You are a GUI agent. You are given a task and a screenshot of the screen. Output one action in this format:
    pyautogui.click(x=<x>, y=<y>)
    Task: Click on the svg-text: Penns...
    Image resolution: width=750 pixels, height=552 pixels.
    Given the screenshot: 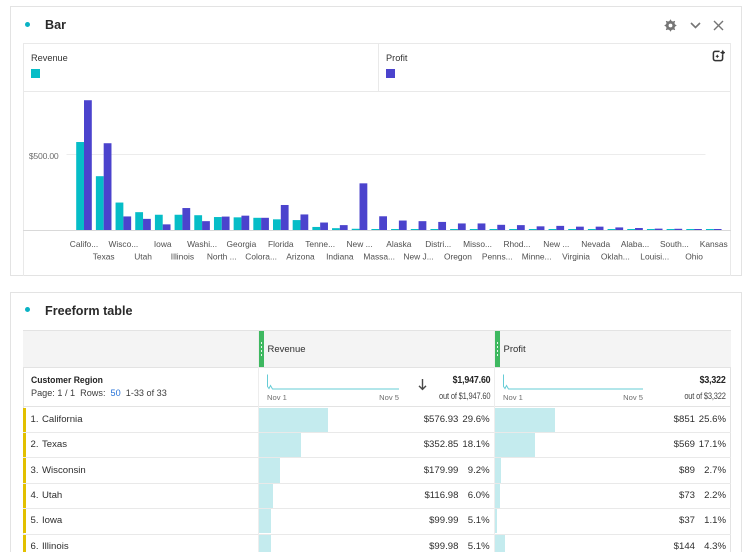 What is the action you would take?
    pyautogui.click(x=496, y=257)
    